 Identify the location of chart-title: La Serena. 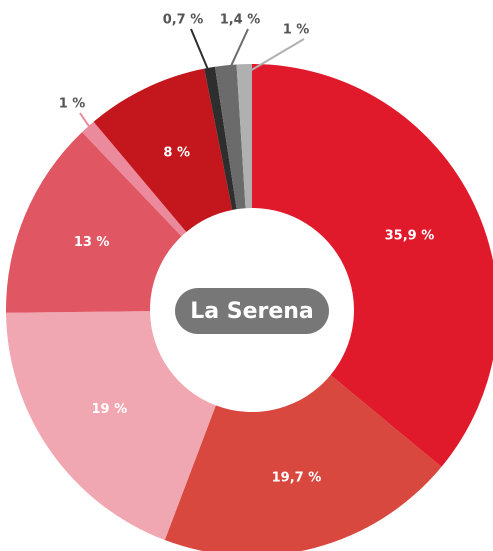
(252, 311).